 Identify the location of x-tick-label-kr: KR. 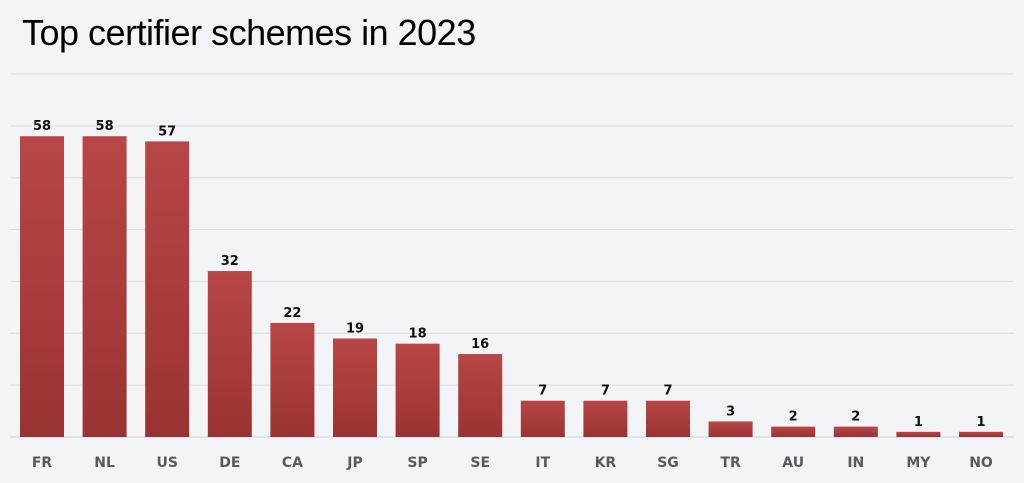
(606, 463).